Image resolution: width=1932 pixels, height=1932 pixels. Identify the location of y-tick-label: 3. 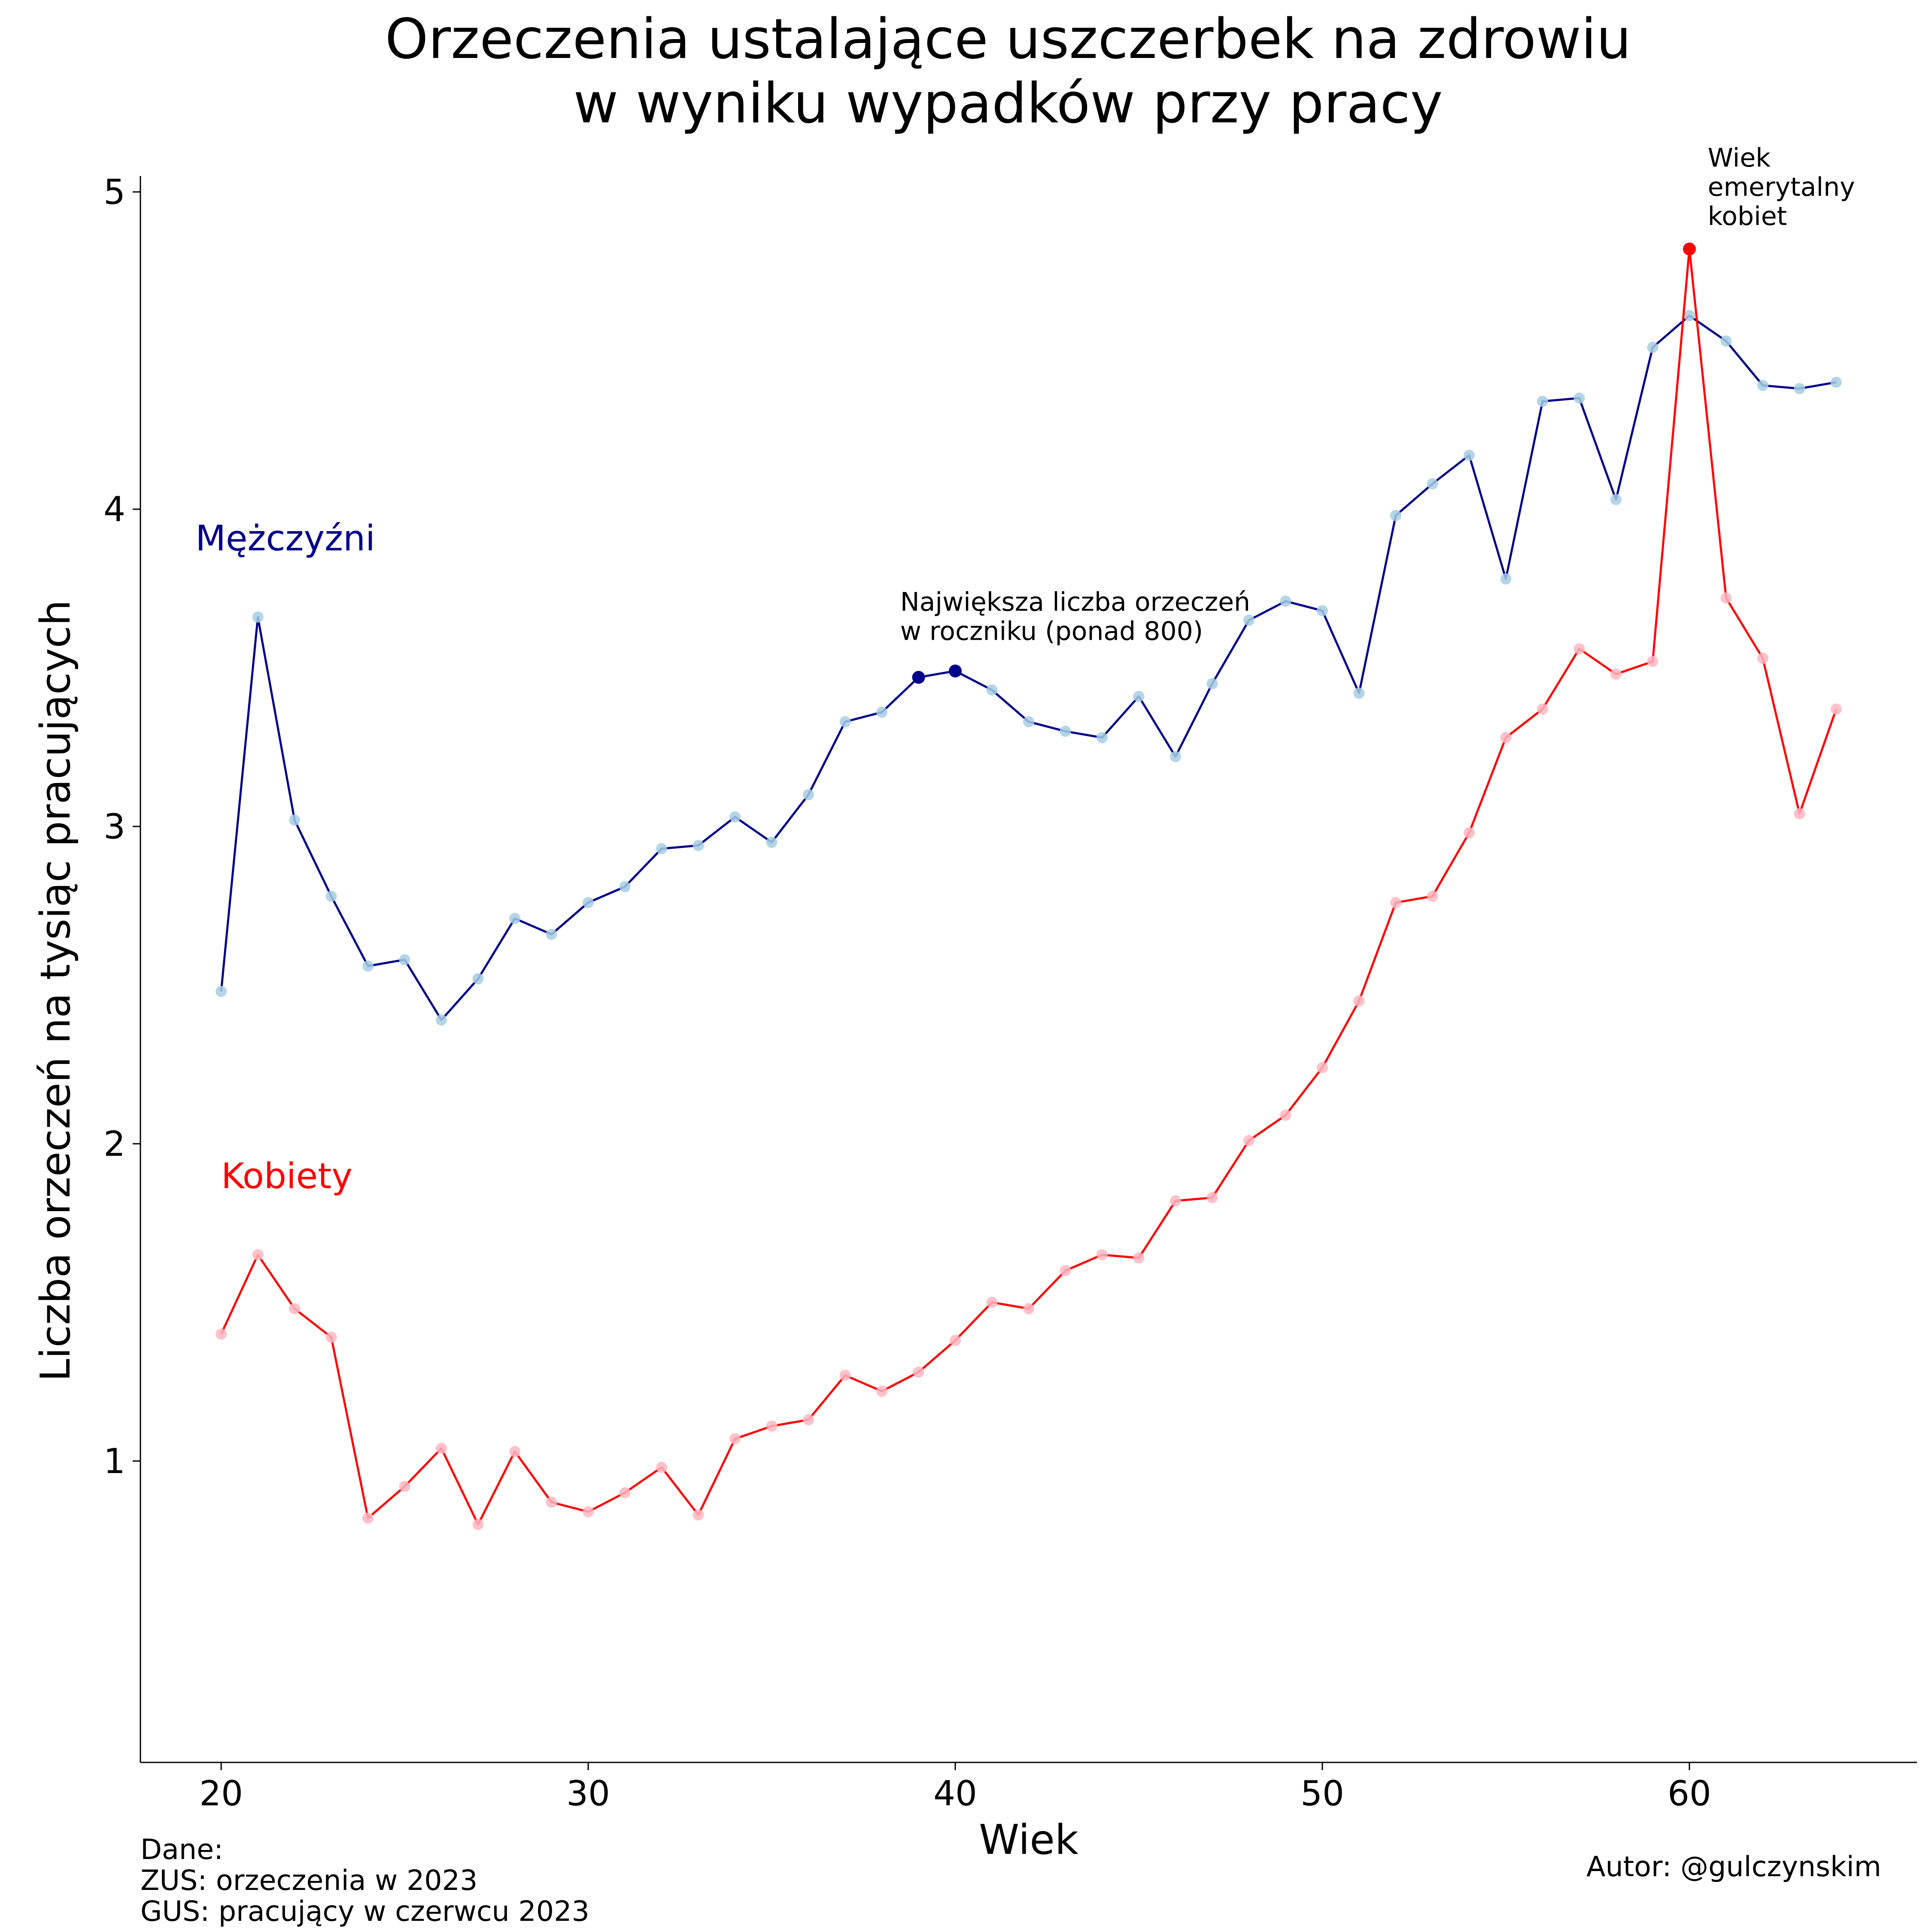
(114, 827).